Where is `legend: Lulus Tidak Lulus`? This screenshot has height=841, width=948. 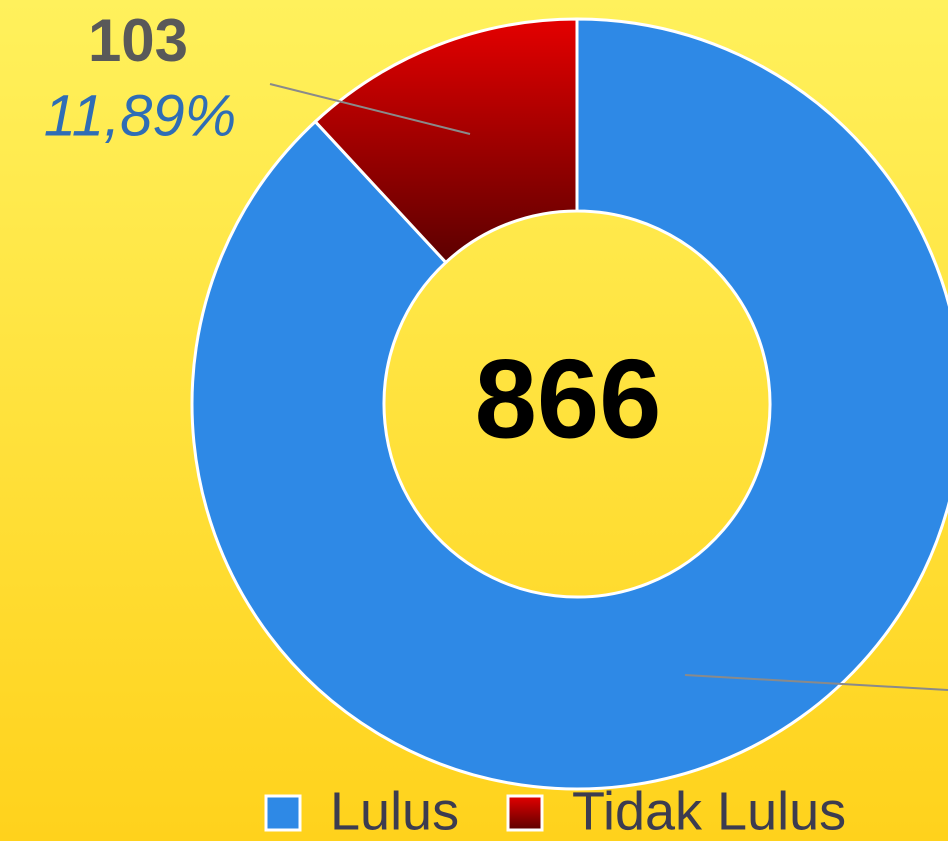
legend: Lulus Tidak Lulus is located at coordinates (555, 811).